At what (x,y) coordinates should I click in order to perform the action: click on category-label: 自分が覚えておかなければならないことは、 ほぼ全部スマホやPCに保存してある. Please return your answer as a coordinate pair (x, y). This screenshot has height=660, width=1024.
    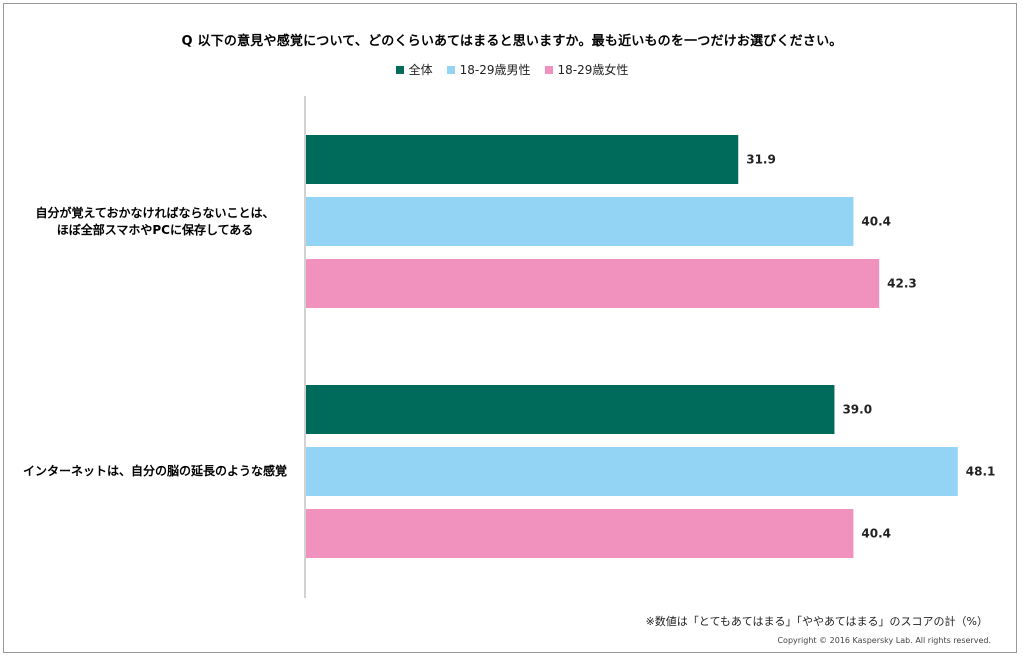
    Looking at the image, I should click on (155, 222).